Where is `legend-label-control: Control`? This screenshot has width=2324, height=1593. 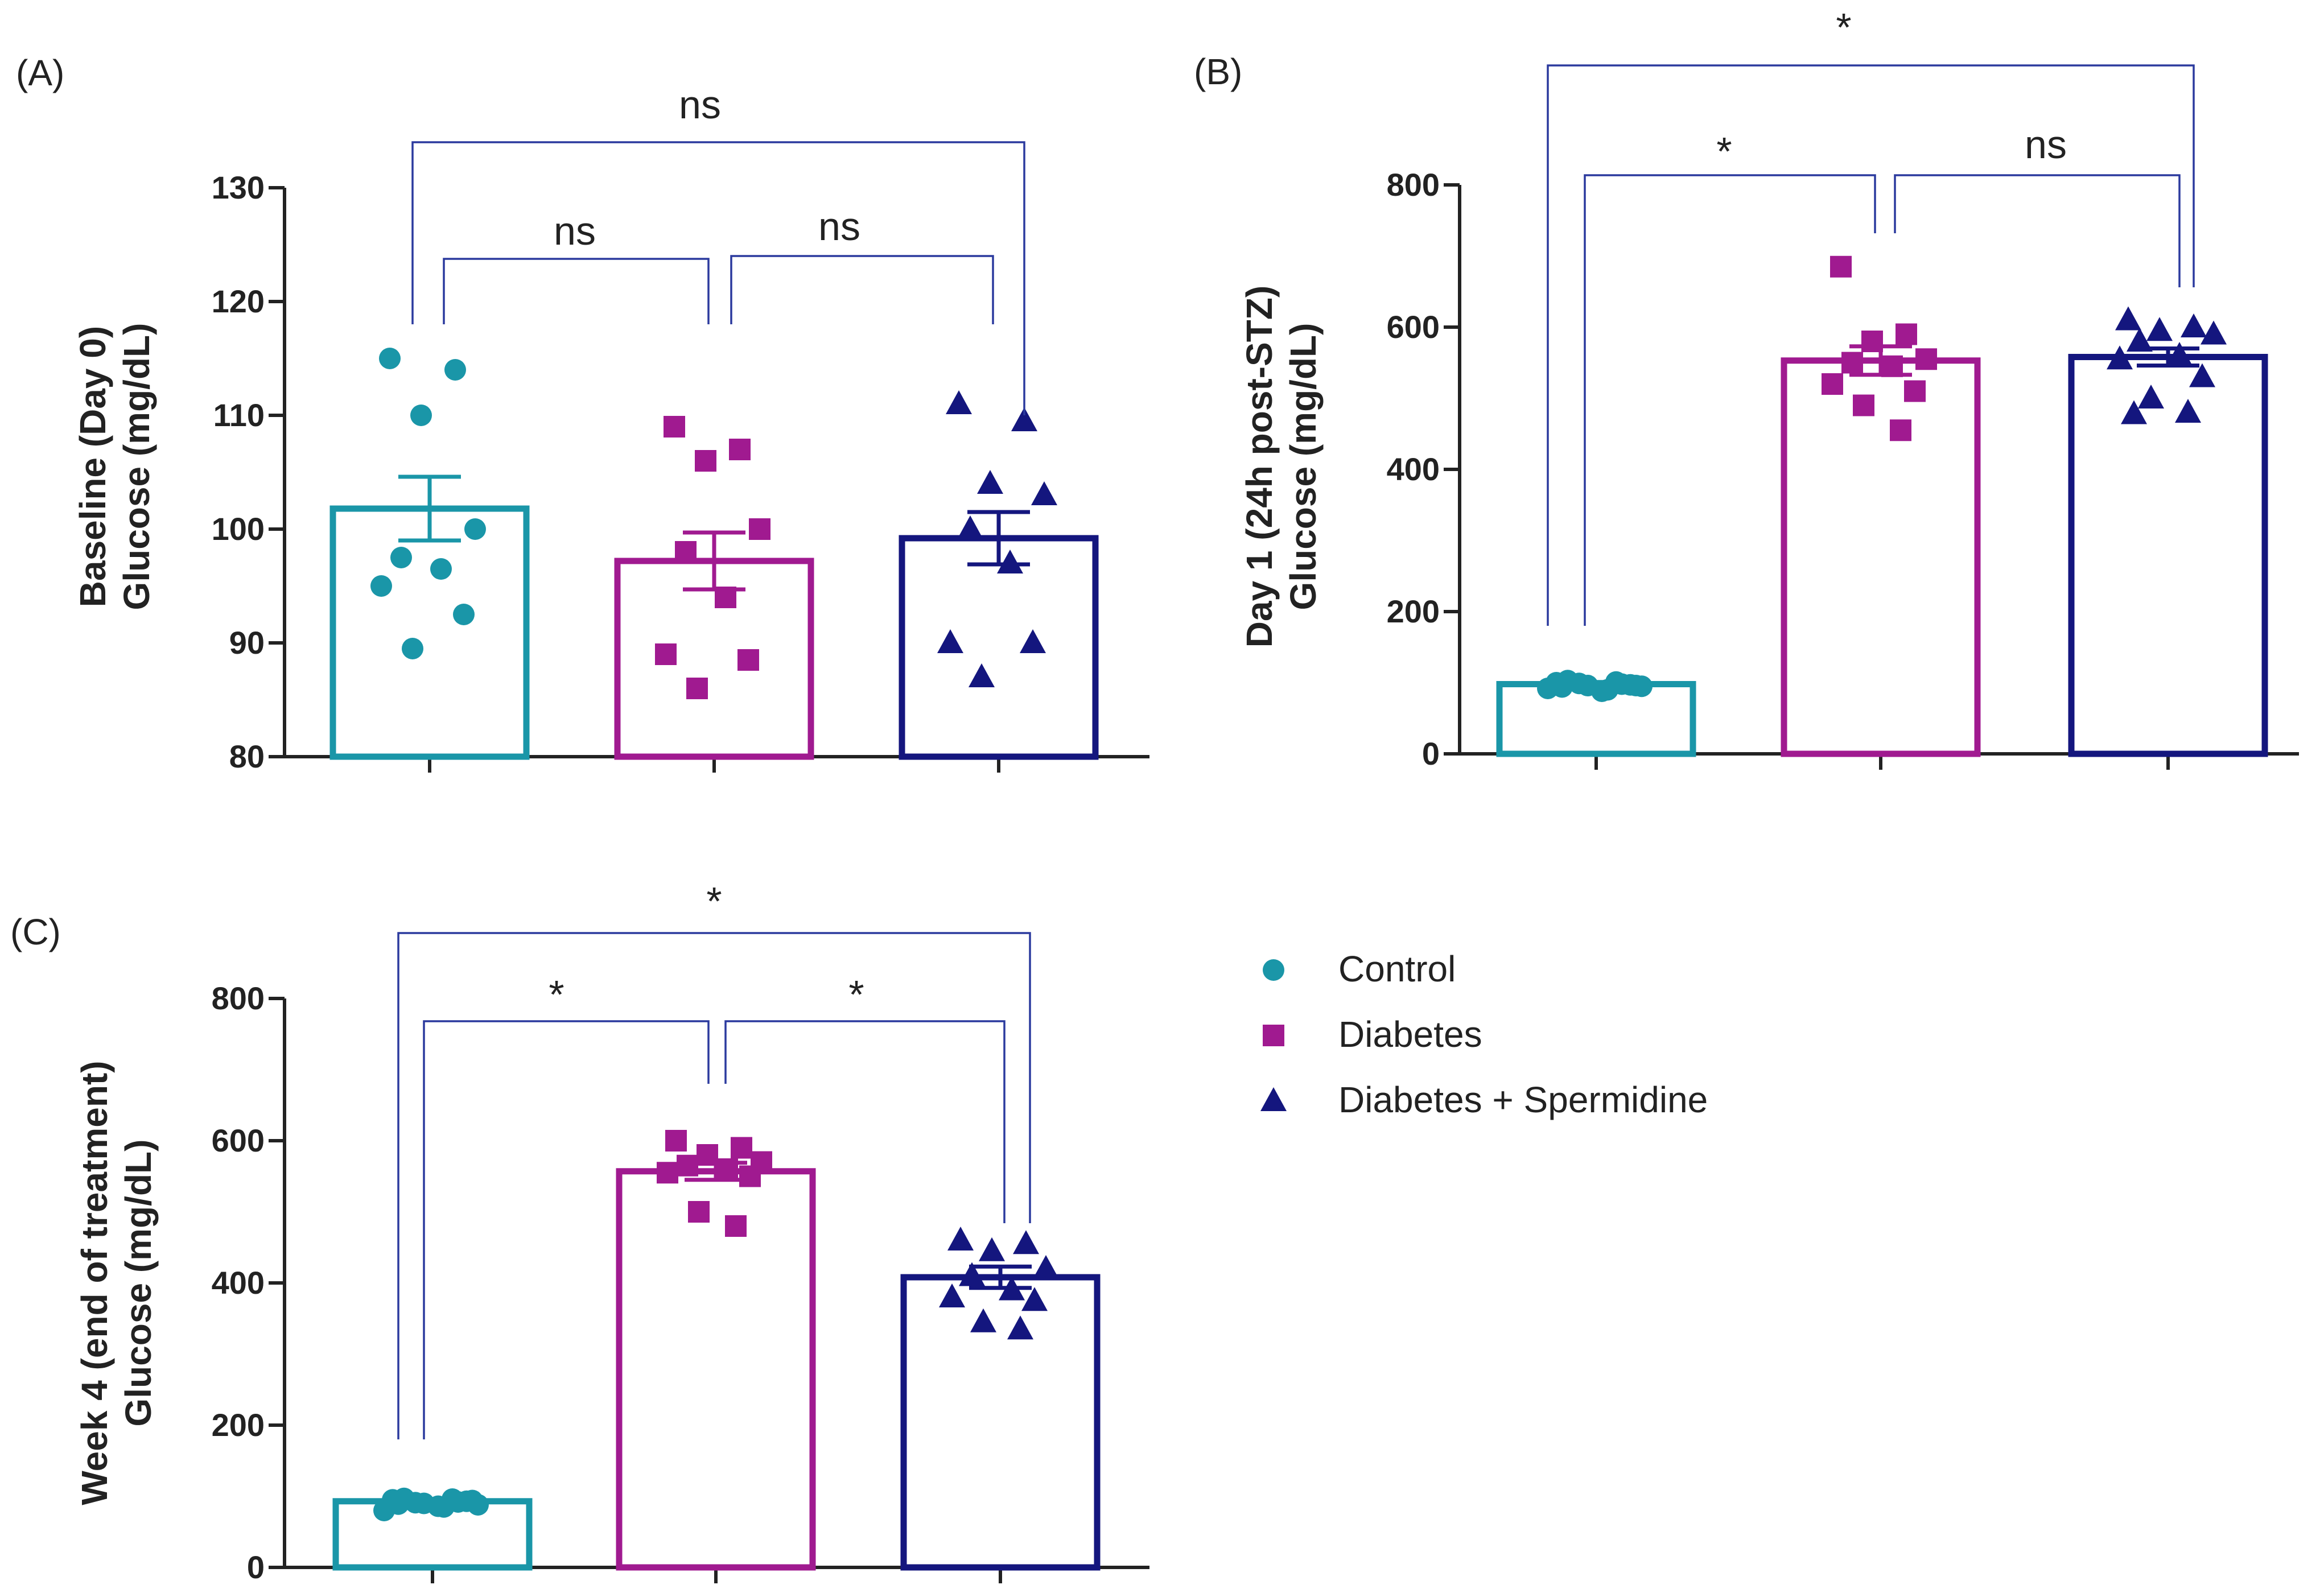 legend-label-control: Control is located at coordinates (1397, 968).